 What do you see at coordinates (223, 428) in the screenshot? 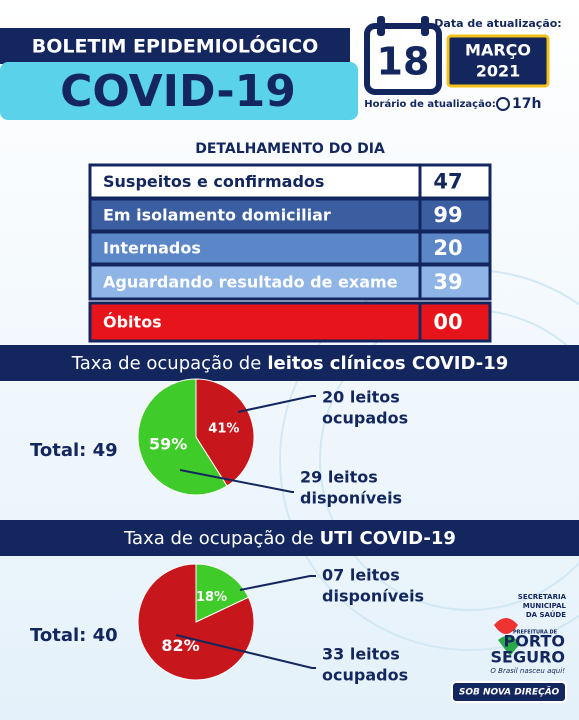
I see `slice-label: 41%` at bounding box center [223, 428].